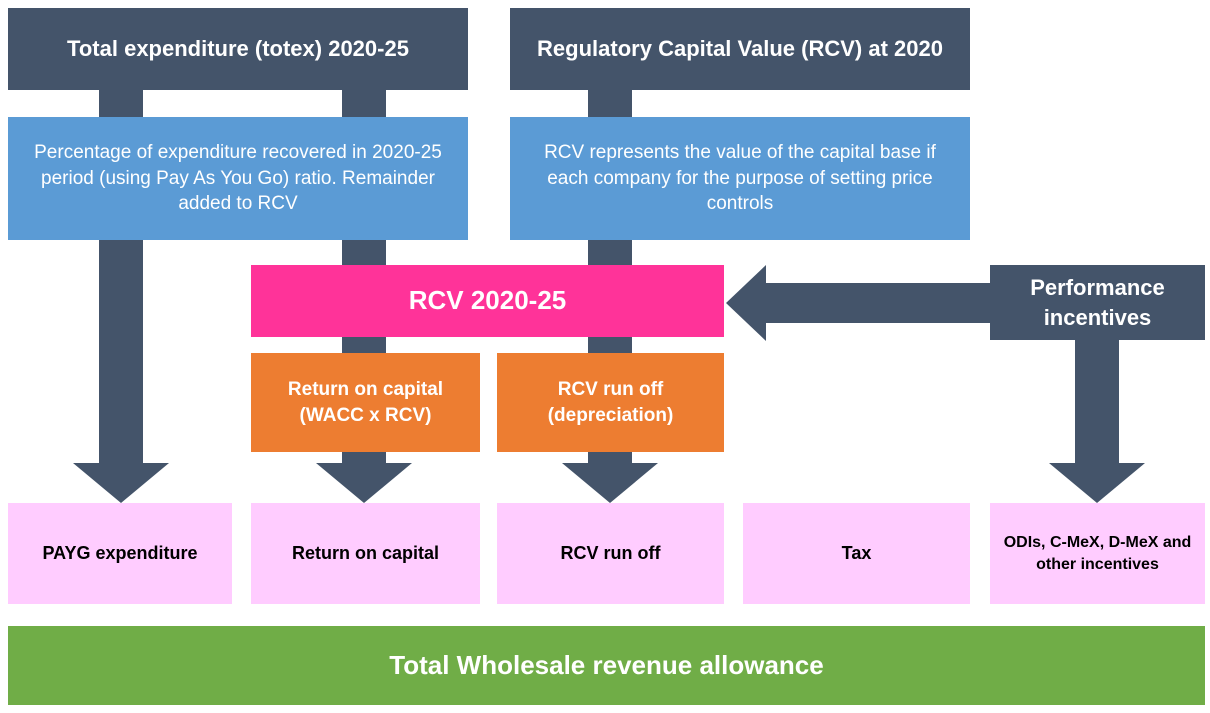  Describe the element at coordinates (1097, 302) in the screenshot. I see `performance-box: Performance incentives` at that location.